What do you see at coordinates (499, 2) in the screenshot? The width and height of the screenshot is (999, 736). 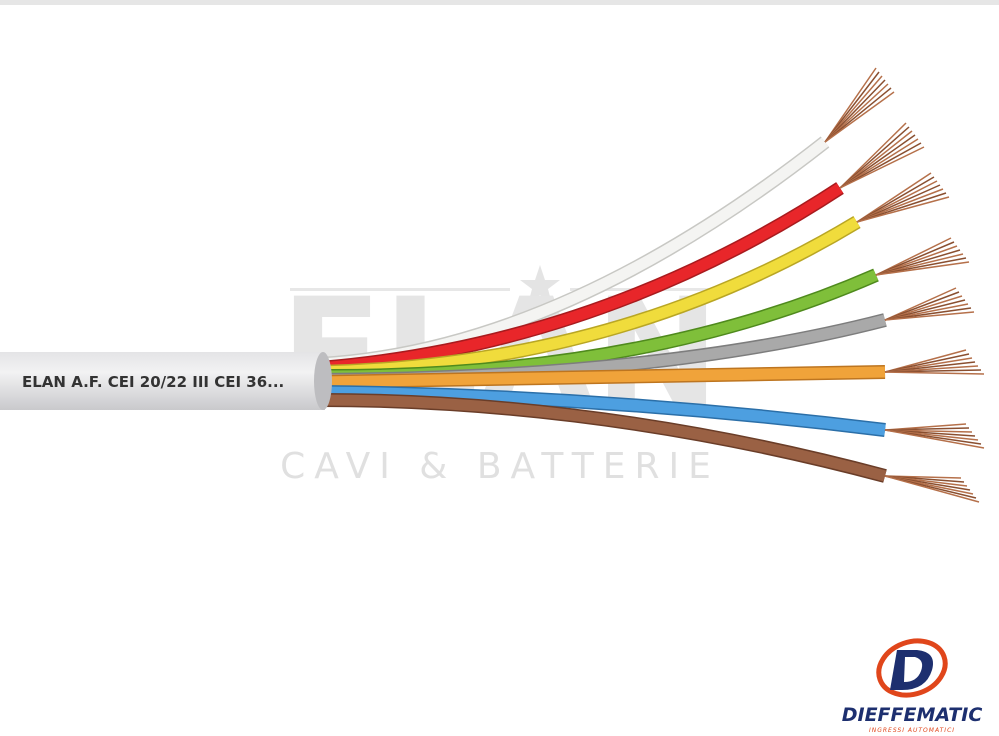 I see `top-bar` at bounding box center [499, 2].